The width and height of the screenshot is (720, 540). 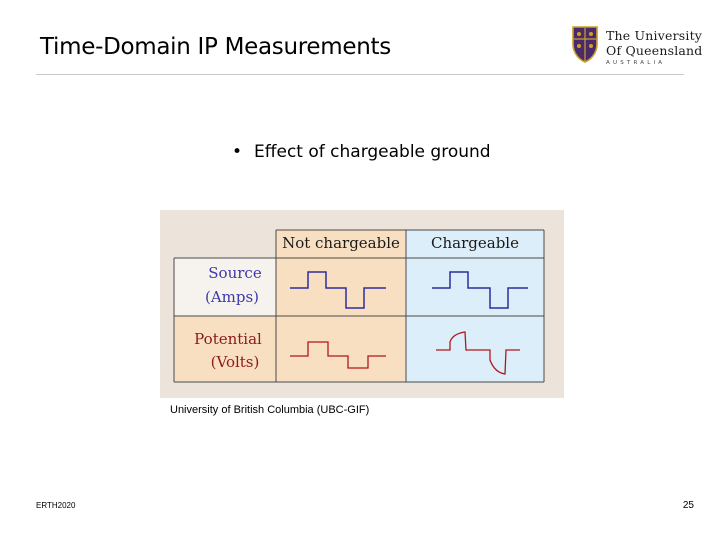 I want to click on not-chargeable-column-bg, so click(x=341, y=306).